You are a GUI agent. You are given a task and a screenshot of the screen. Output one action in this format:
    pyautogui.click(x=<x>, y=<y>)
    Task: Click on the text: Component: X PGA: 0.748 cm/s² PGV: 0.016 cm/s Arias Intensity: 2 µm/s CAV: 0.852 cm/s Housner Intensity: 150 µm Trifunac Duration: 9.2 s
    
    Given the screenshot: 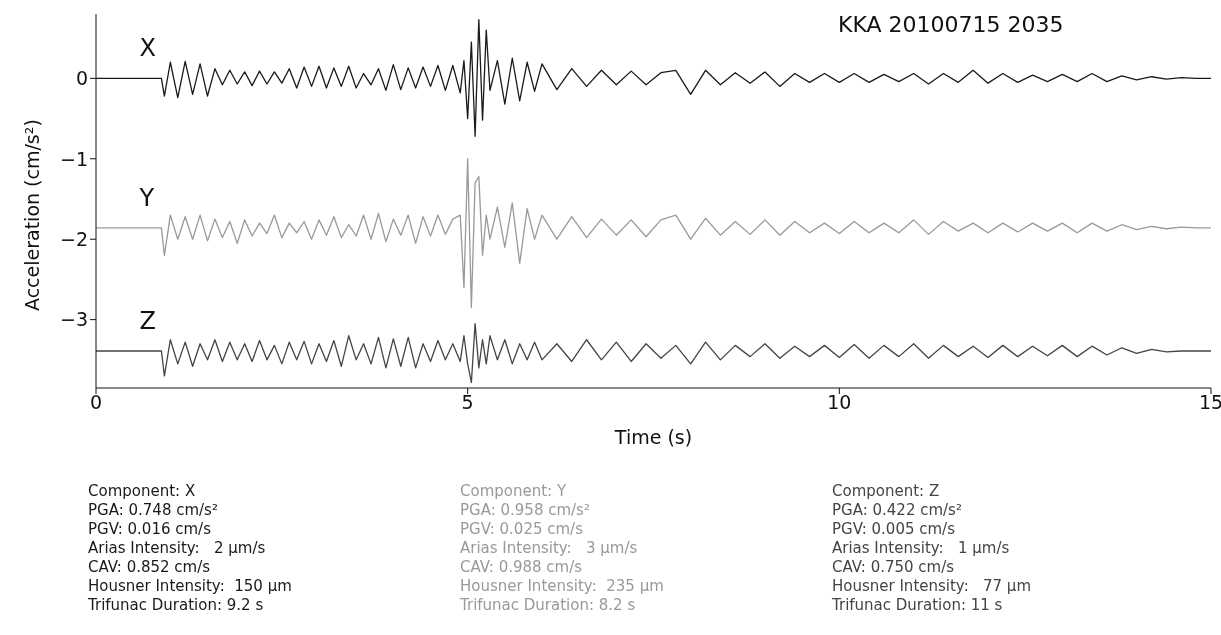 What is the action you would take?
    pyautogui.click(x=190, y=548)
    